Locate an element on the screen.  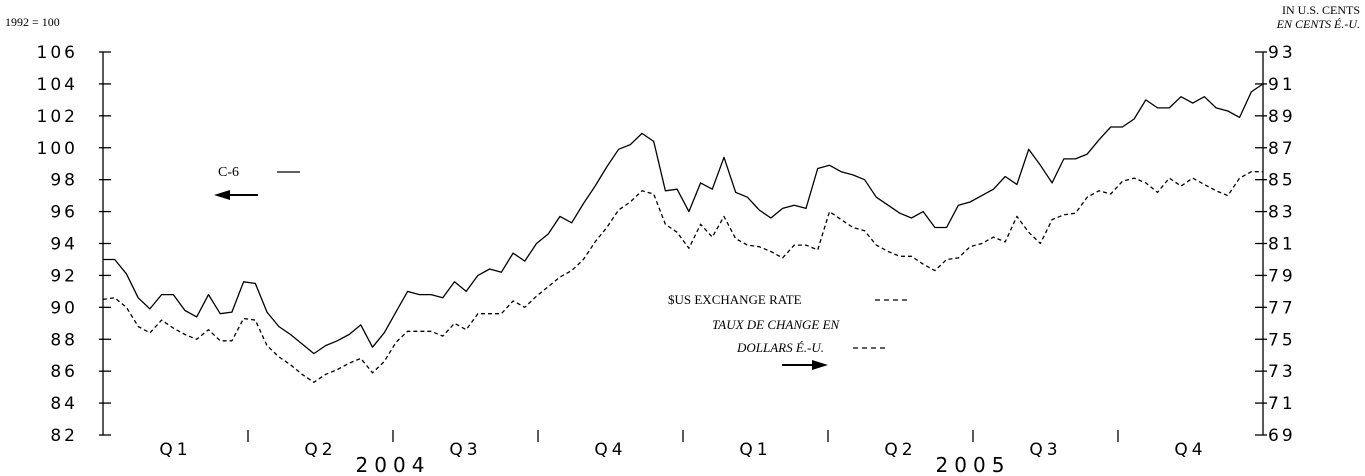
right-tick-label: 73 is located at coordinates (1282, 372).